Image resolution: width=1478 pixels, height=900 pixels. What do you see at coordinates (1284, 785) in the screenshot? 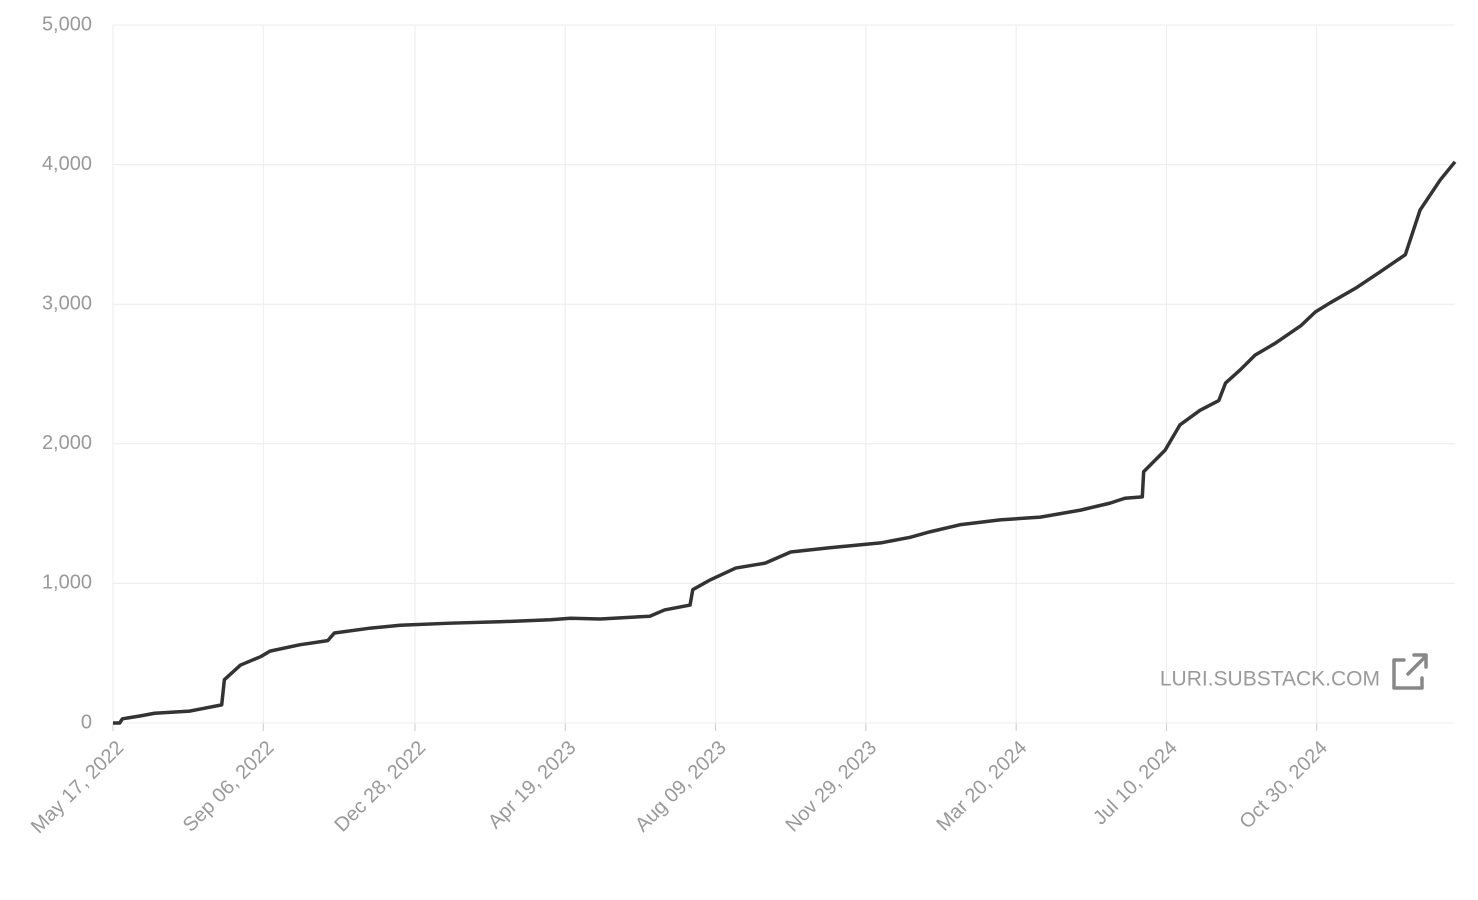
I see `x-tick-label: Oct 30, 2024` at bounding box center [1284, 785].